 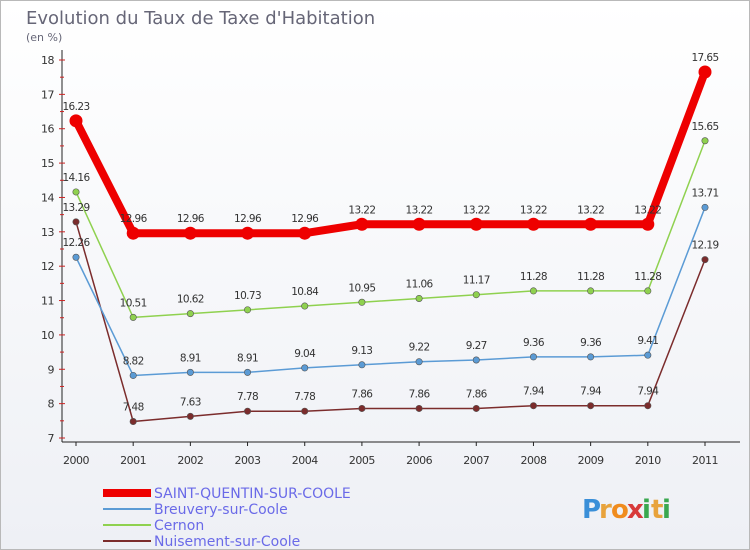 I want to click on x-tick-label: 2010, so click(x=648, y=460).